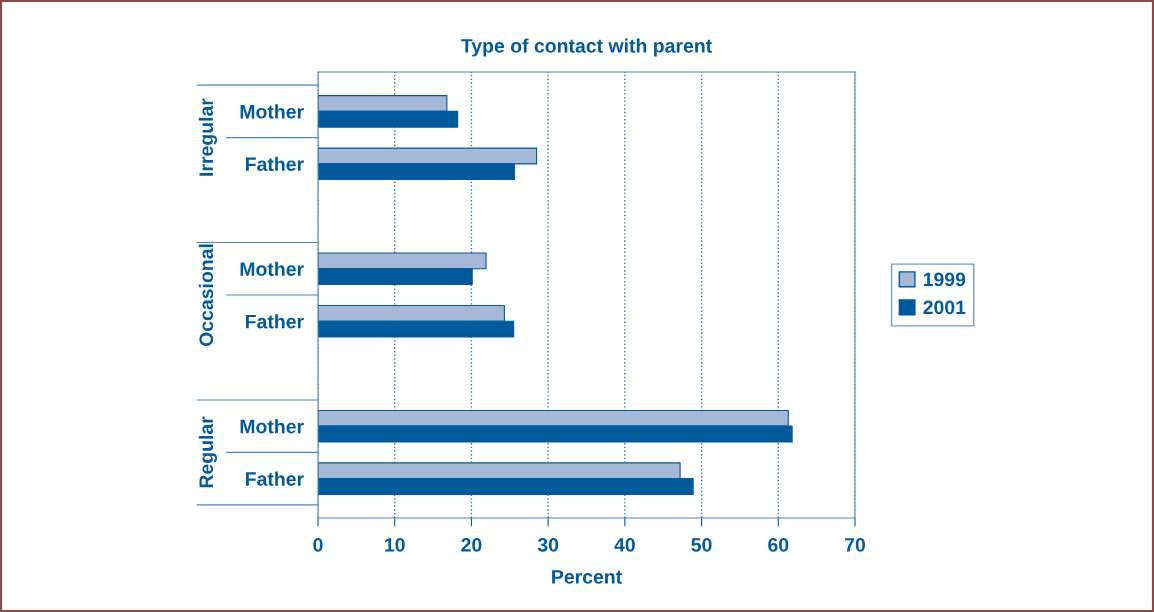 This screenshot has width=1154, height=612. Describe the element at coordinates (701, 544) in the screenshot. I see `x-tick-label: 50` at that location.